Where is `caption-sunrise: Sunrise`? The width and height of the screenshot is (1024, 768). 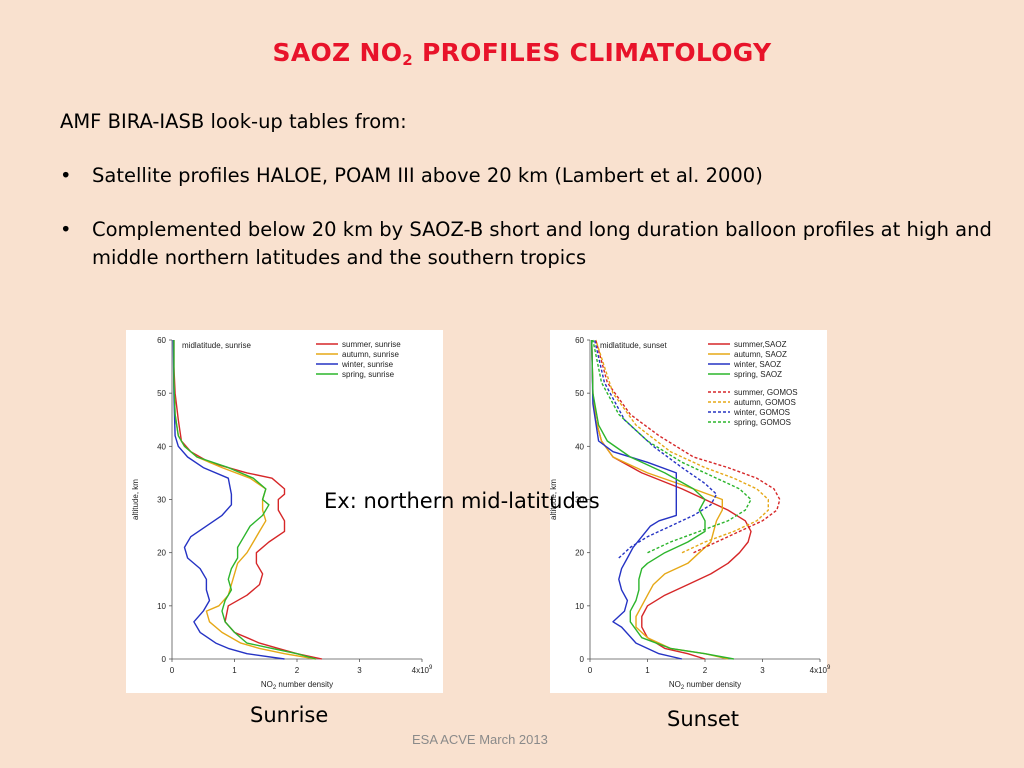 caption-sunrise: Sunrise is located at coordinates (289, 715).